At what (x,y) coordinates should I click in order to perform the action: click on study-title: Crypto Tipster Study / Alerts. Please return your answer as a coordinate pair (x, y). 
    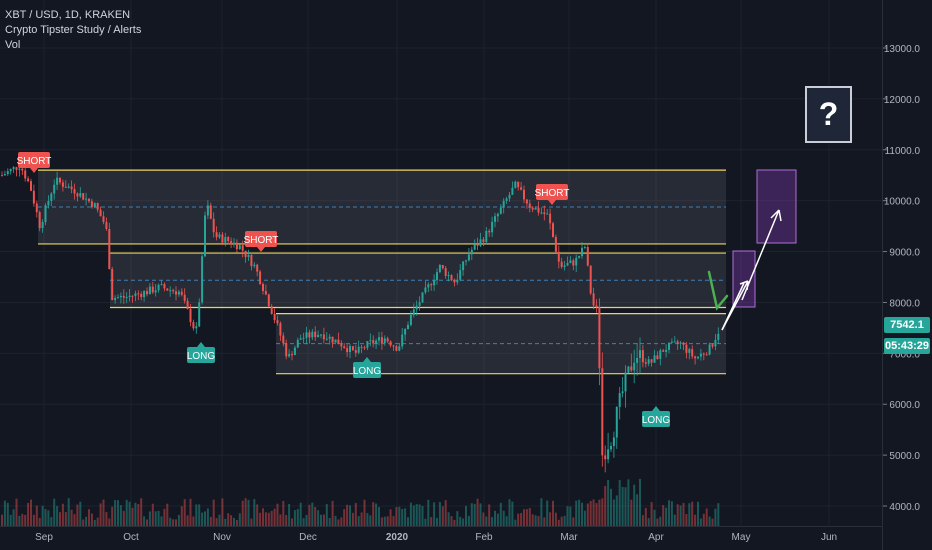
    Looking at the image, I should click on (73, 30).